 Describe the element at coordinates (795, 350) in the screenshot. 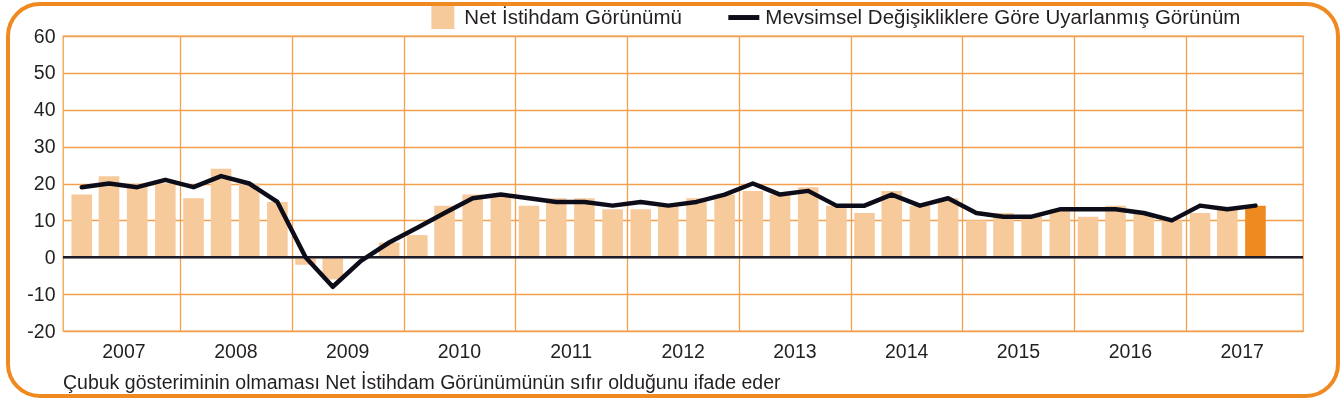

I see `x-tick-label: 2013` at that location.